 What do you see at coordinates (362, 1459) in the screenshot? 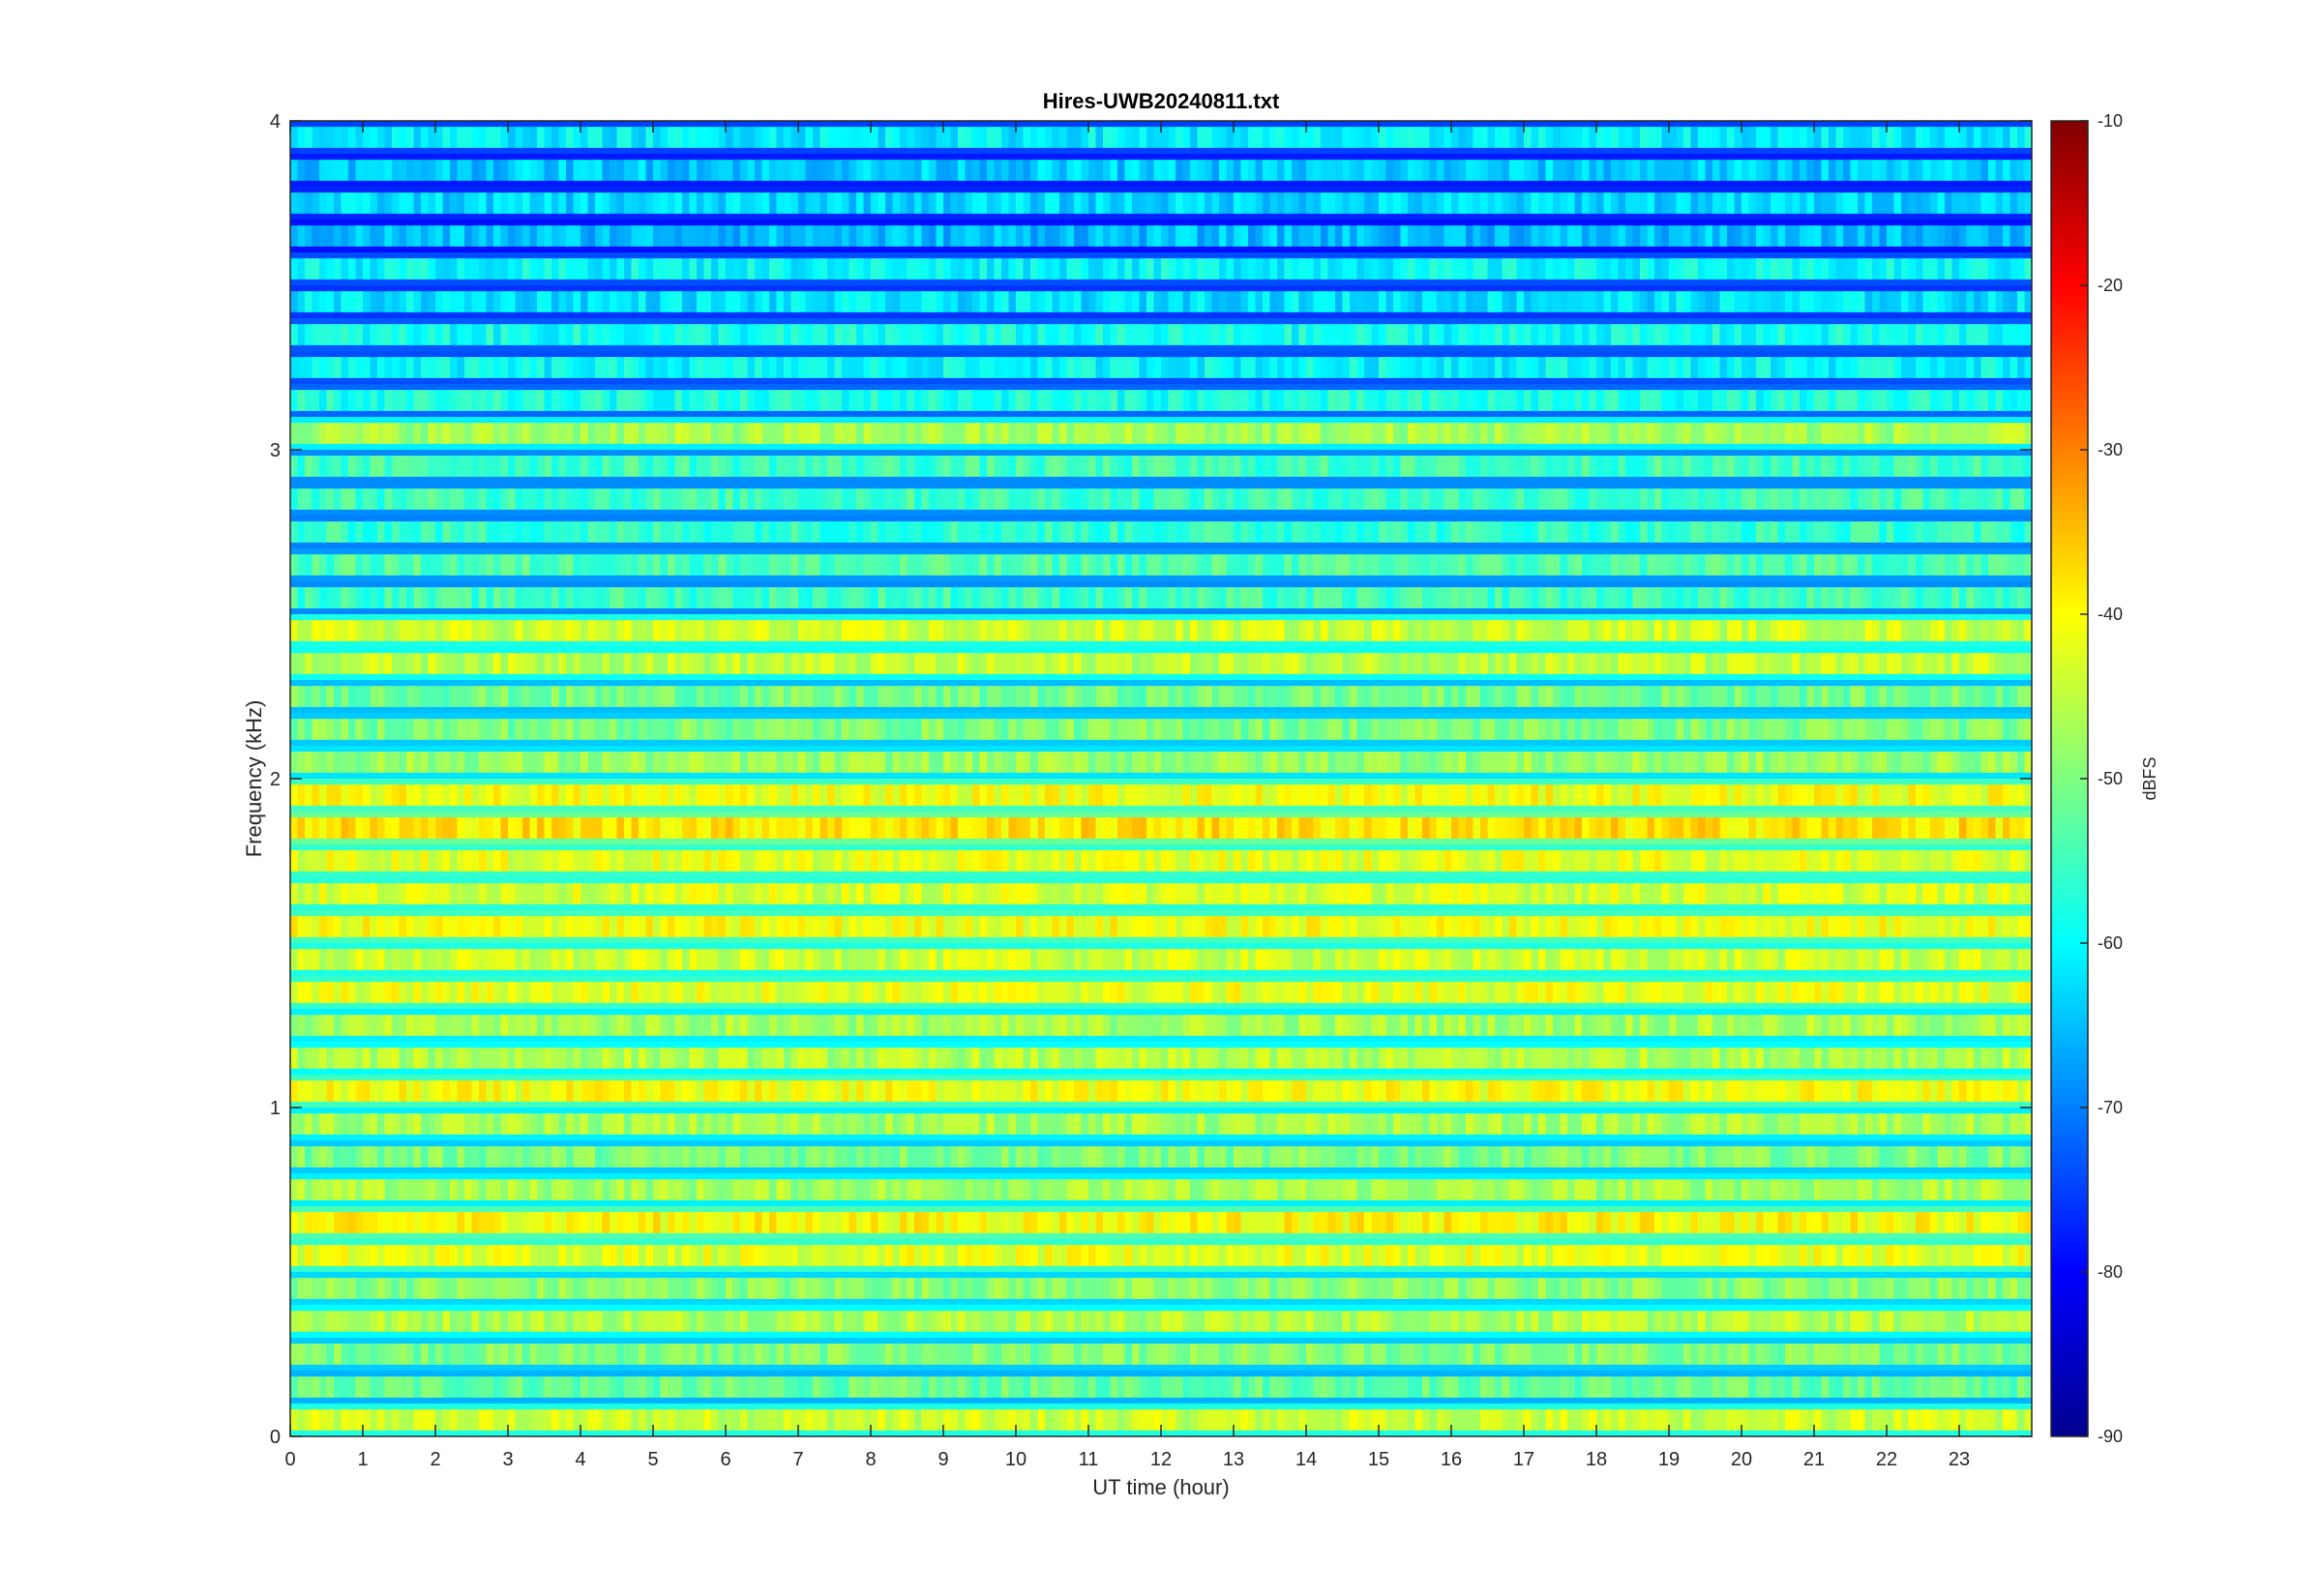
I see `x-tick-label: 1` at bounding box center [362, 1459].